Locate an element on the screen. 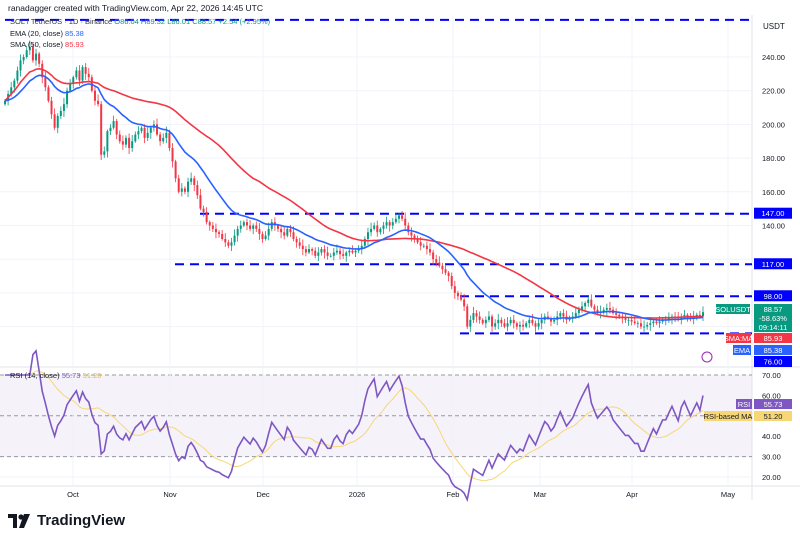 This screenshot has width=800, height=537. ema-legend: EMA (20, close) 85.38 is located at coordinates (47, 33).